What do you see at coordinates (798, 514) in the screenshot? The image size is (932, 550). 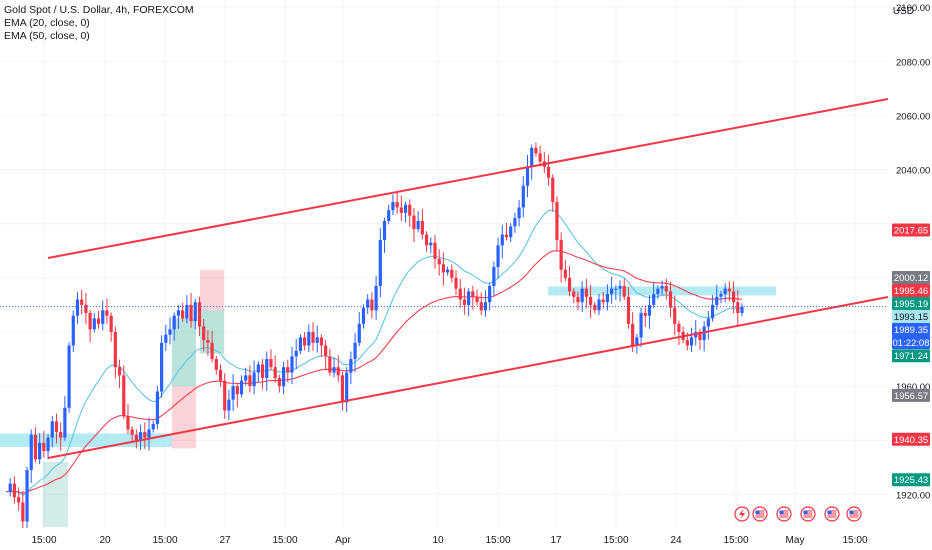 I see `event-icons` at bounding box center [798, 514].